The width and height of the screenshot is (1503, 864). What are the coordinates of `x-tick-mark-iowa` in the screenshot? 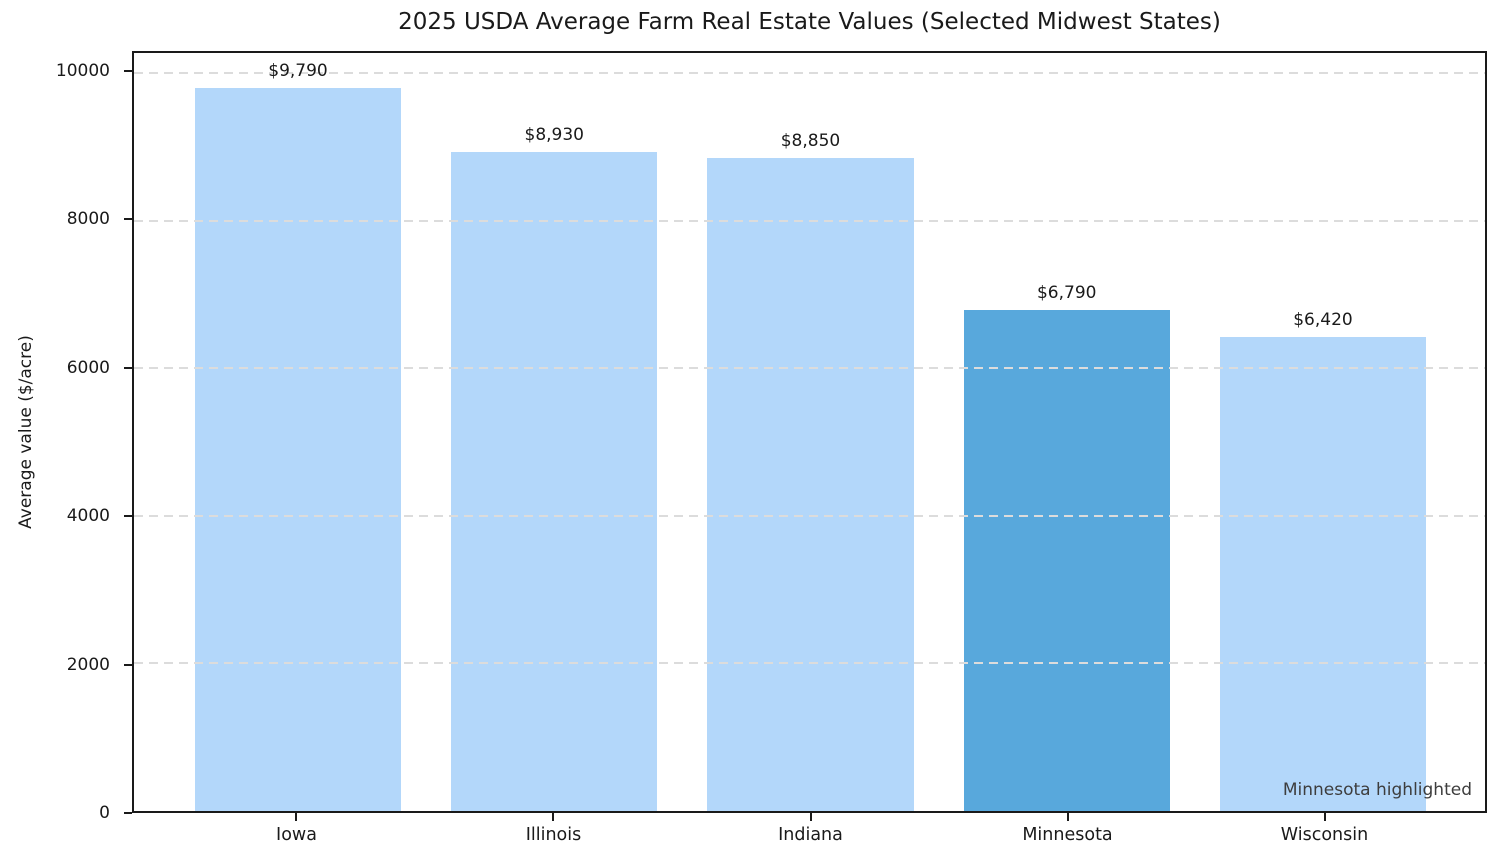 It's located at (296, 817).